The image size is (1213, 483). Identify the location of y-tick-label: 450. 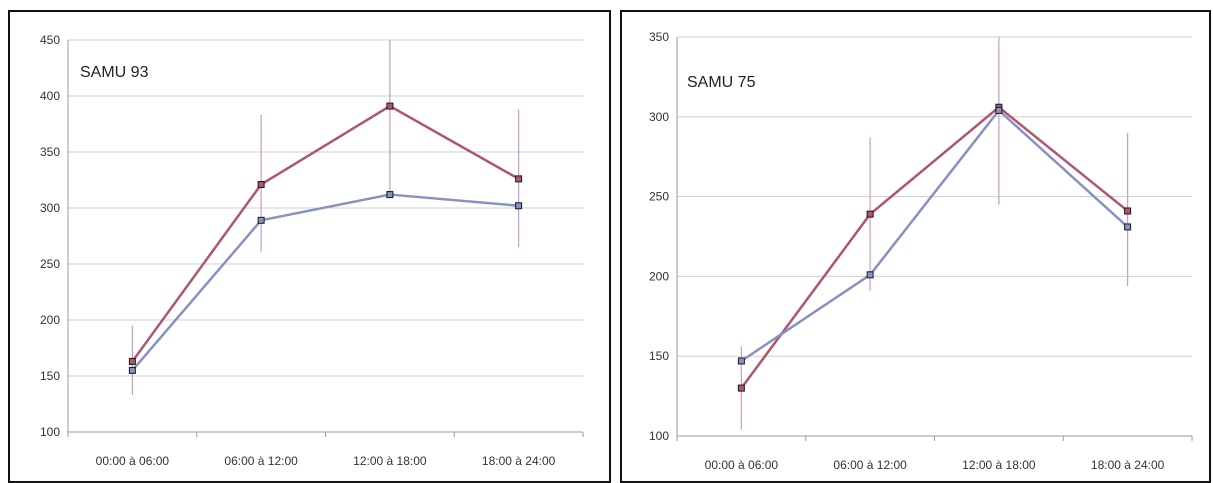
(50, 40).